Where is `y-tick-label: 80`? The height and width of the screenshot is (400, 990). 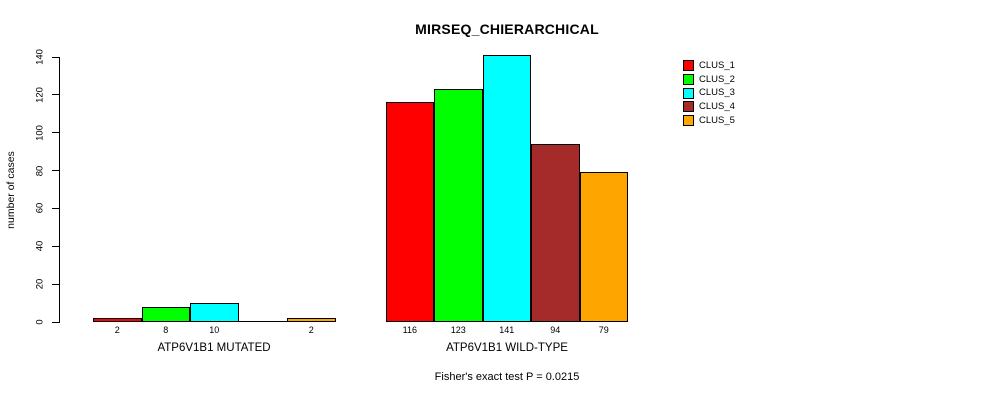 y-tick-label: 80 is located at coordinates (40, 170).